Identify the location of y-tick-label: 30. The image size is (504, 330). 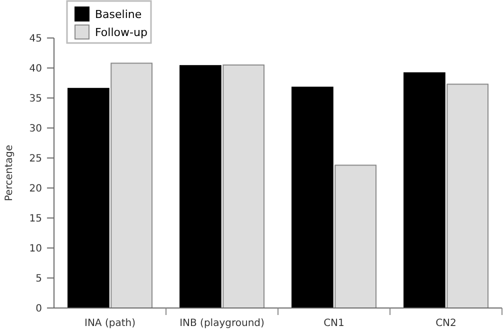
(35, 129).